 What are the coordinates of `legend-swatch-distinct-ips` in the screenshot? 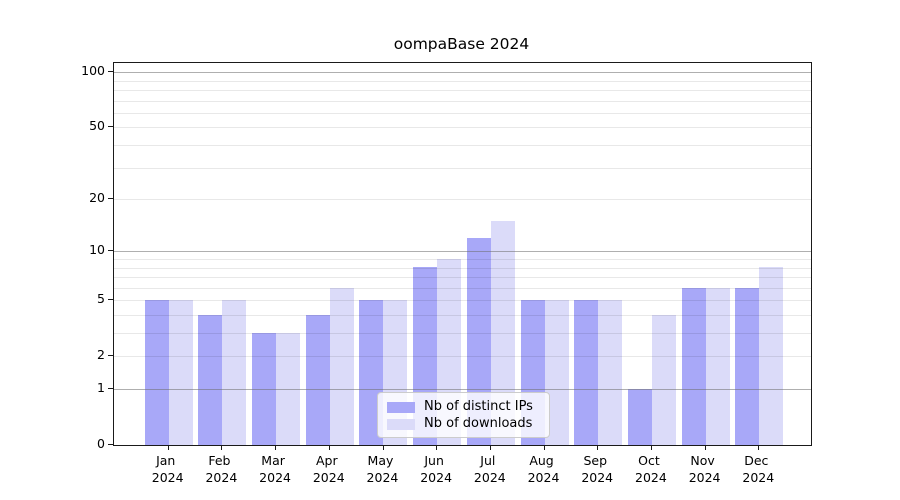 It's located at (401, 407).